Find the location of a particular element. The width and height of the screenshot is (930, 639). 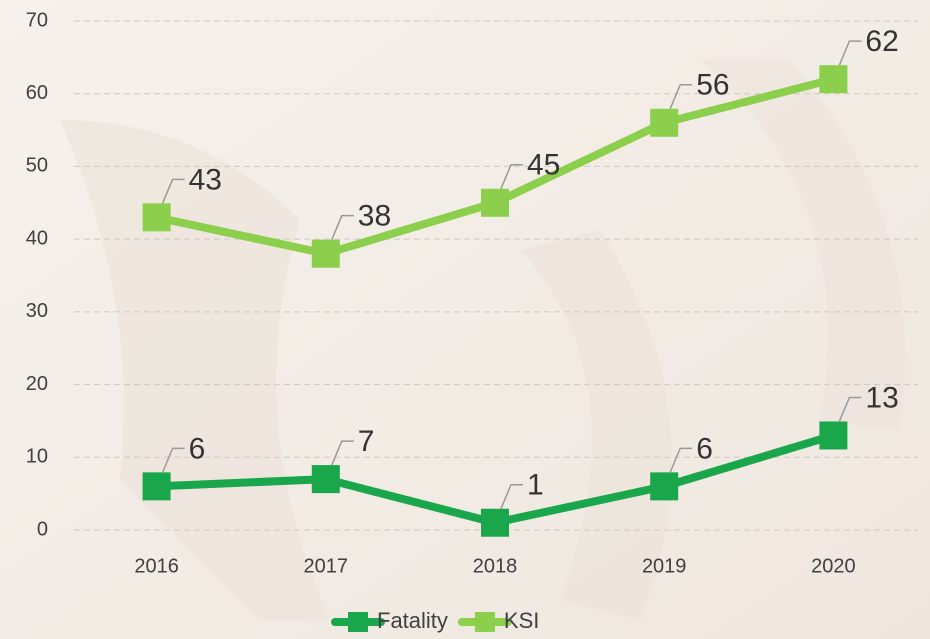

x-tick-label: 2019 is located at coordinates (664, 566).